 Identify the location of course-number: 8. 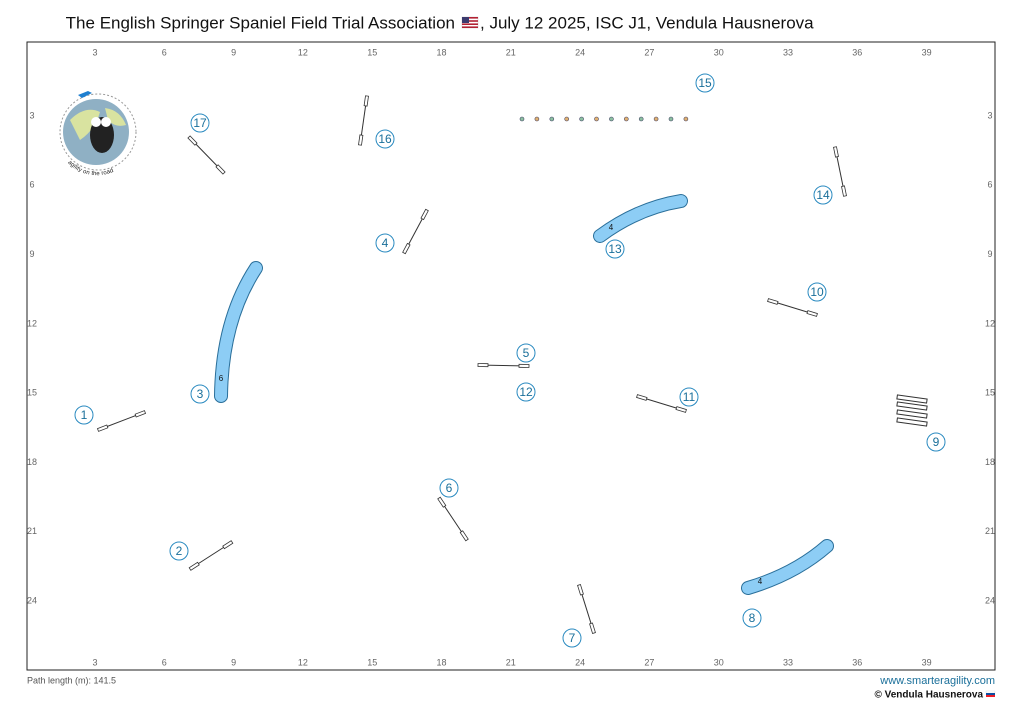
(752, 618).